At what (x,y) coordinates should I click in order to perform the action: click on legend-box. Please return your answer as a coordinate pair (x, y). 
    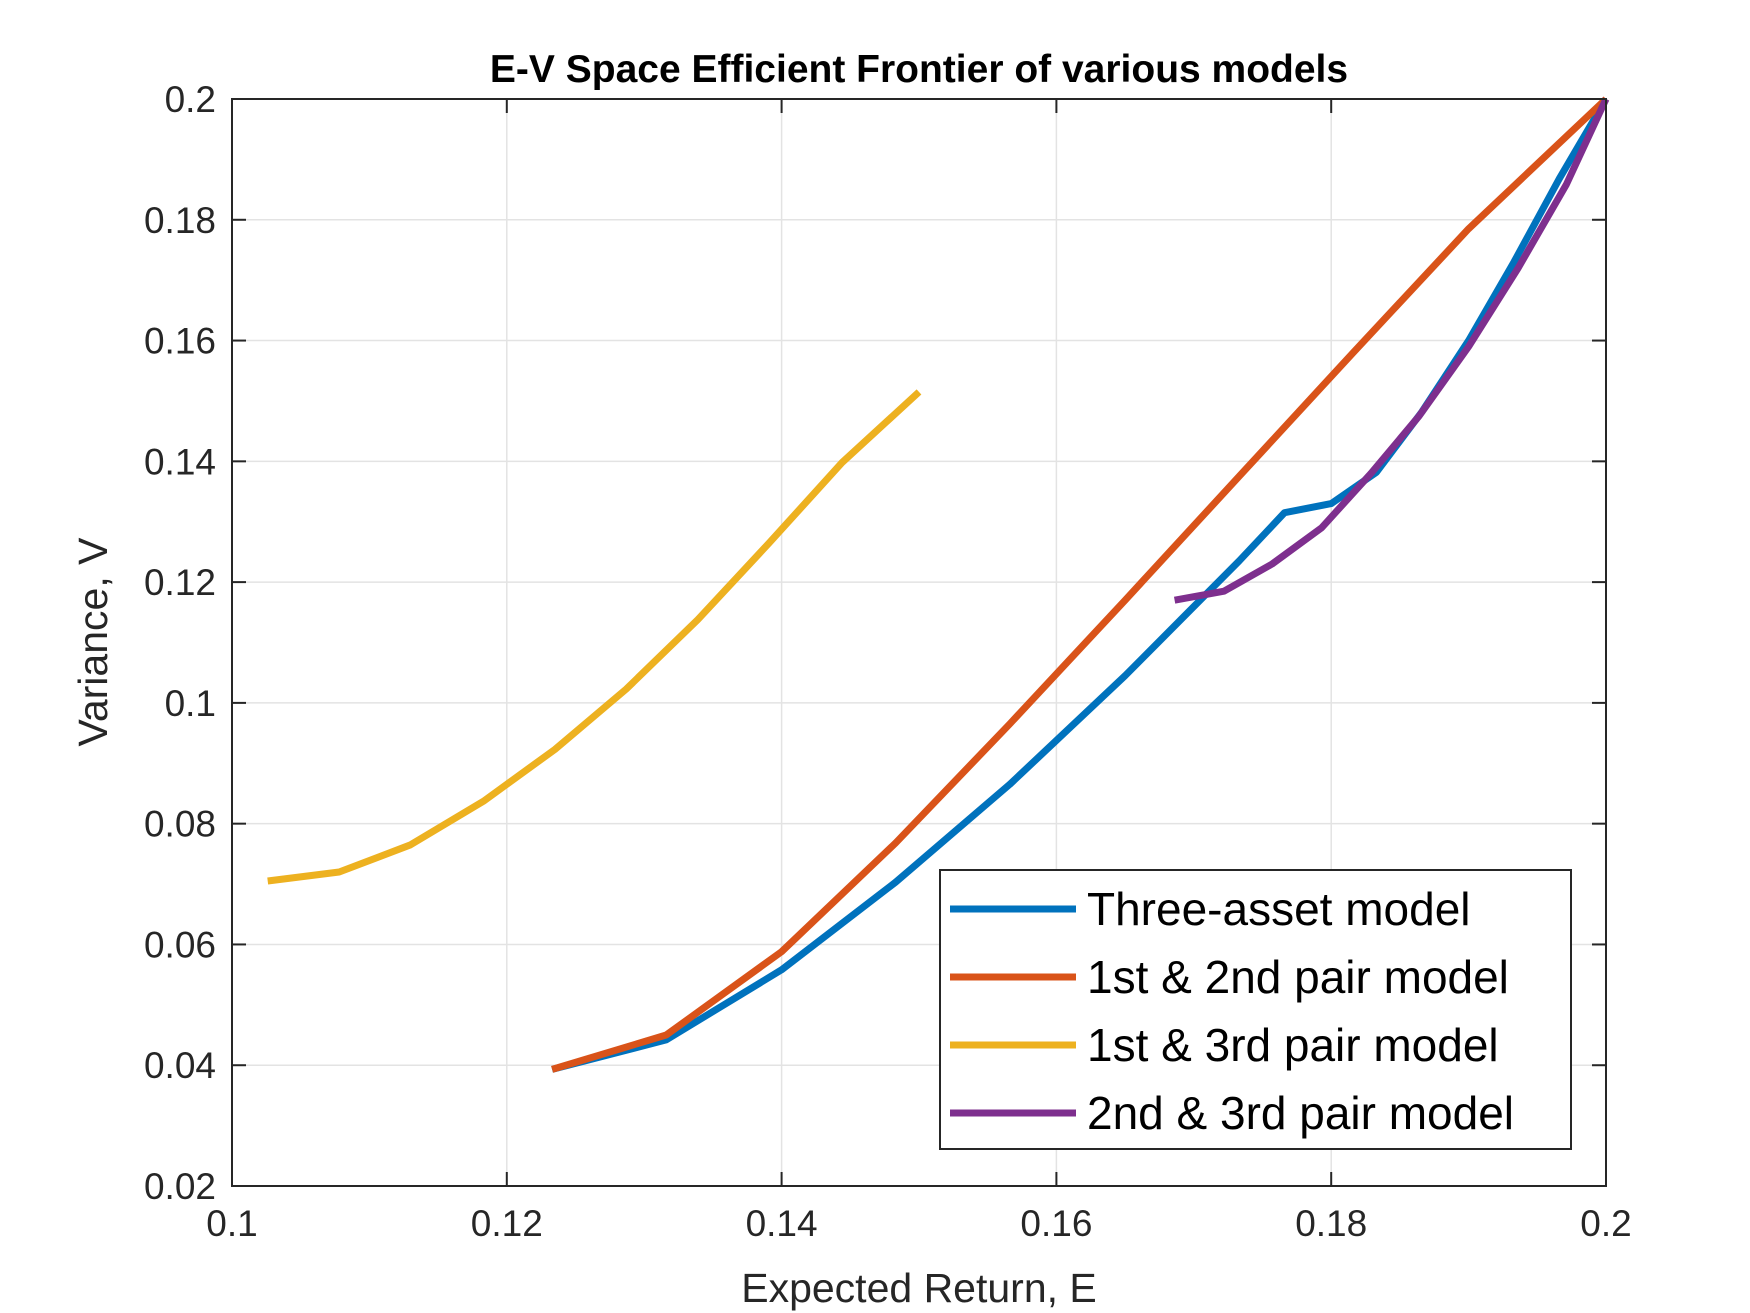
    Looking at the image, I should click on (1255, 1009).